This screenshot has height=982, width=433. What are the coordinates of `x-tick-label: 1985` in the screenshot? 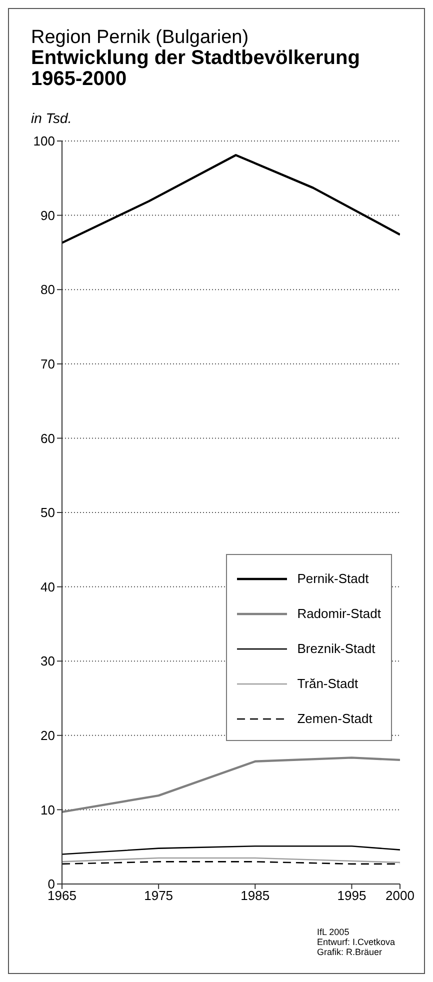 It's located at (255, 896).